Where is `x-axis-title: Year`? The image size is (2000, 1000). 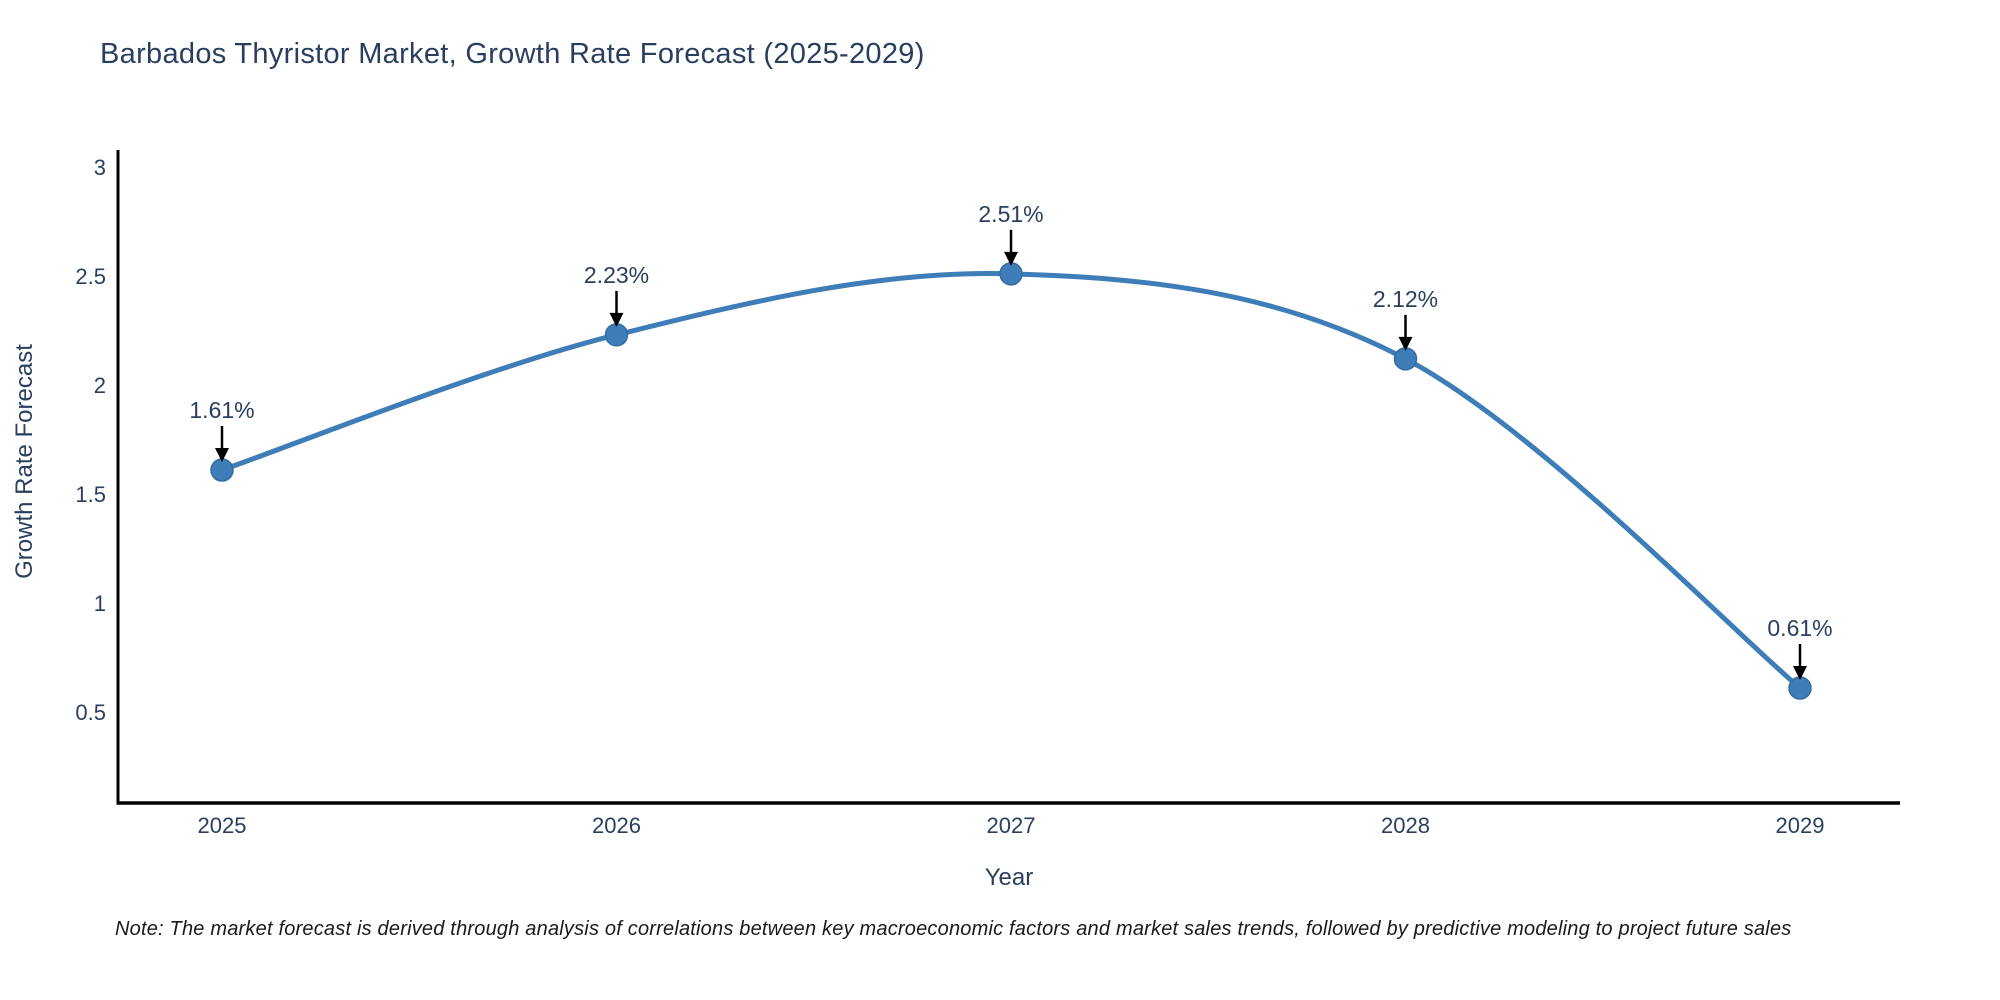 x-axis-title: Year is located at coordinates (1009, 877).